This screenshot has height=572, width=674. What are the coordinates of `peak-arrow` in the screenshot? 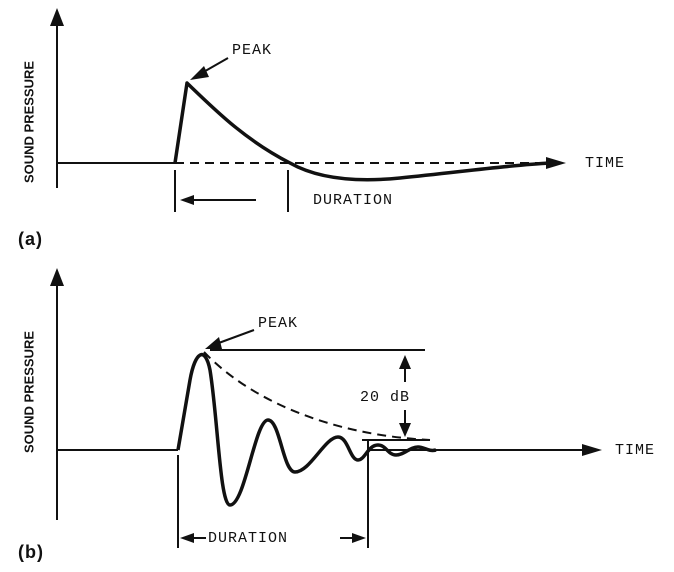 It's located at (235, 337).